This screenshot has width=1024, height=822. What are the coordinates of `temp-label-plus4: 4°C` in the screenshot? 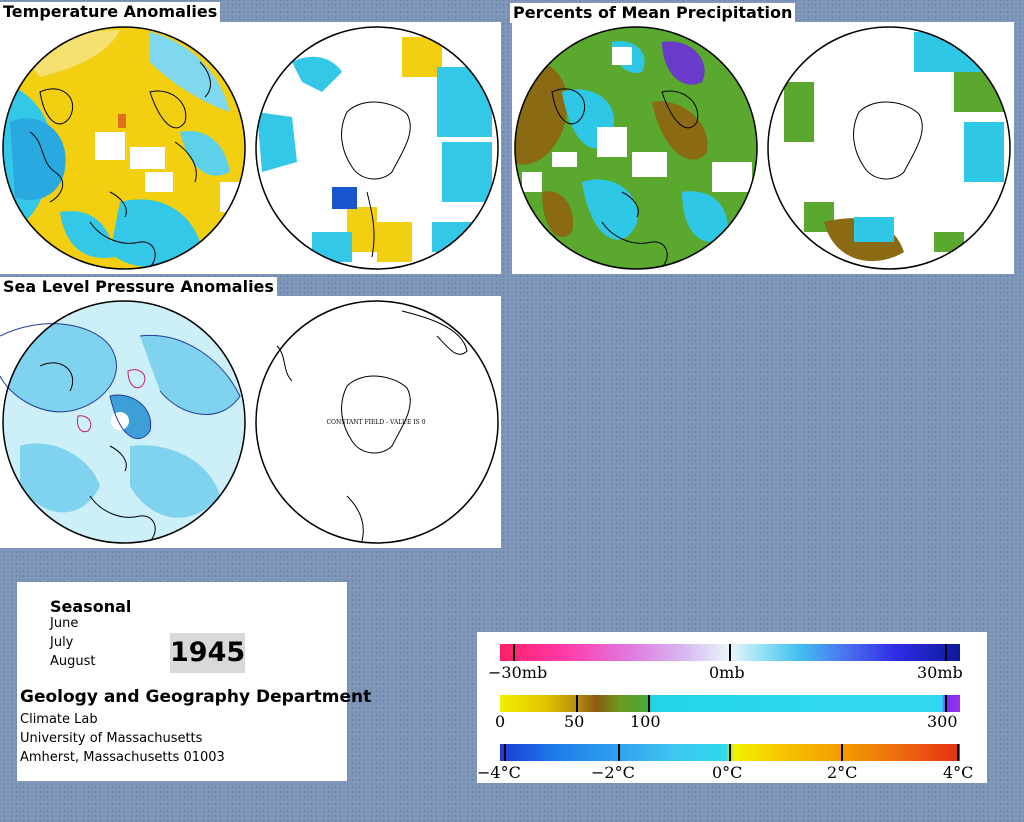 It's located at (958, 772).